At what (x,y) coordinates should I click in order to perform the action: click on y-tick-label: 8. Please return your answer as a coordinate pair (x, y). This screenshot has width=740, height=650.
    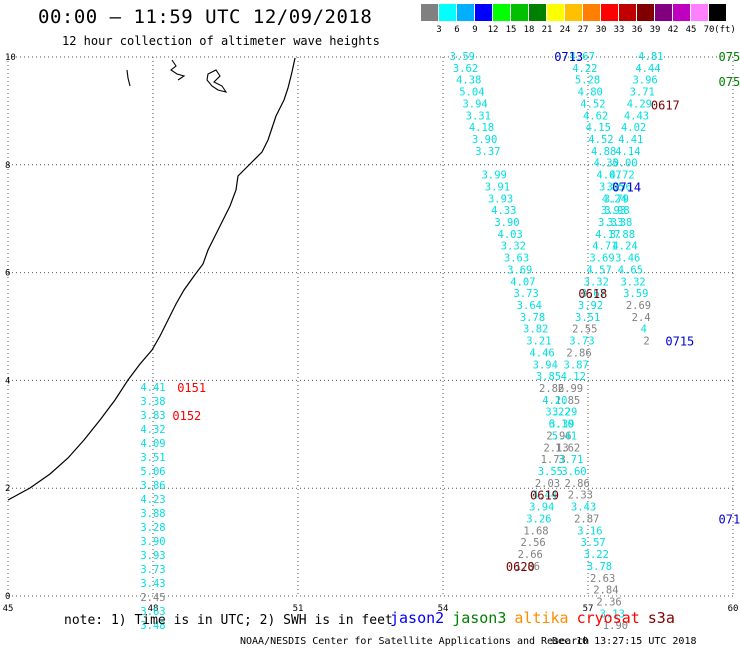
    Looking at the image, I should click on (7, 166).